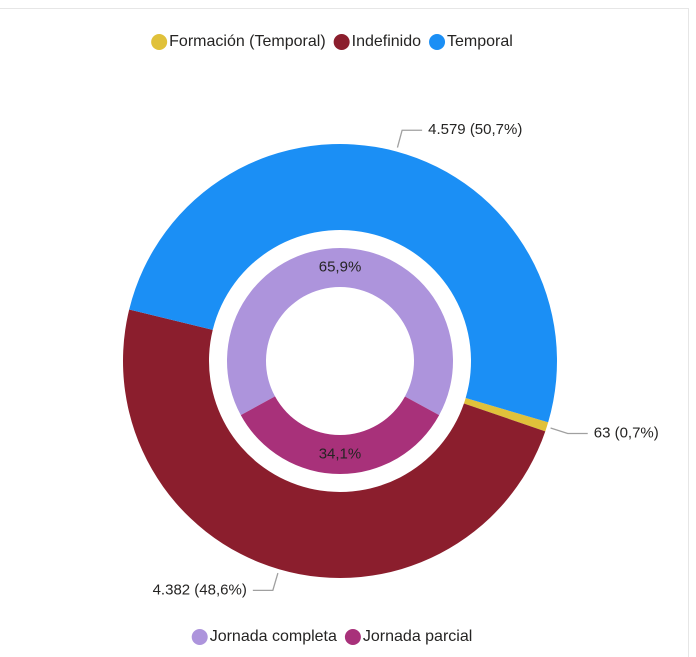 The height and width of the screenshot is (657, 696). What do you see at coordinates (332, 41) in the screenshot?
I see `legend: Formación (Temporal) Indefinido Temporal` at bounding box center [332, 41].